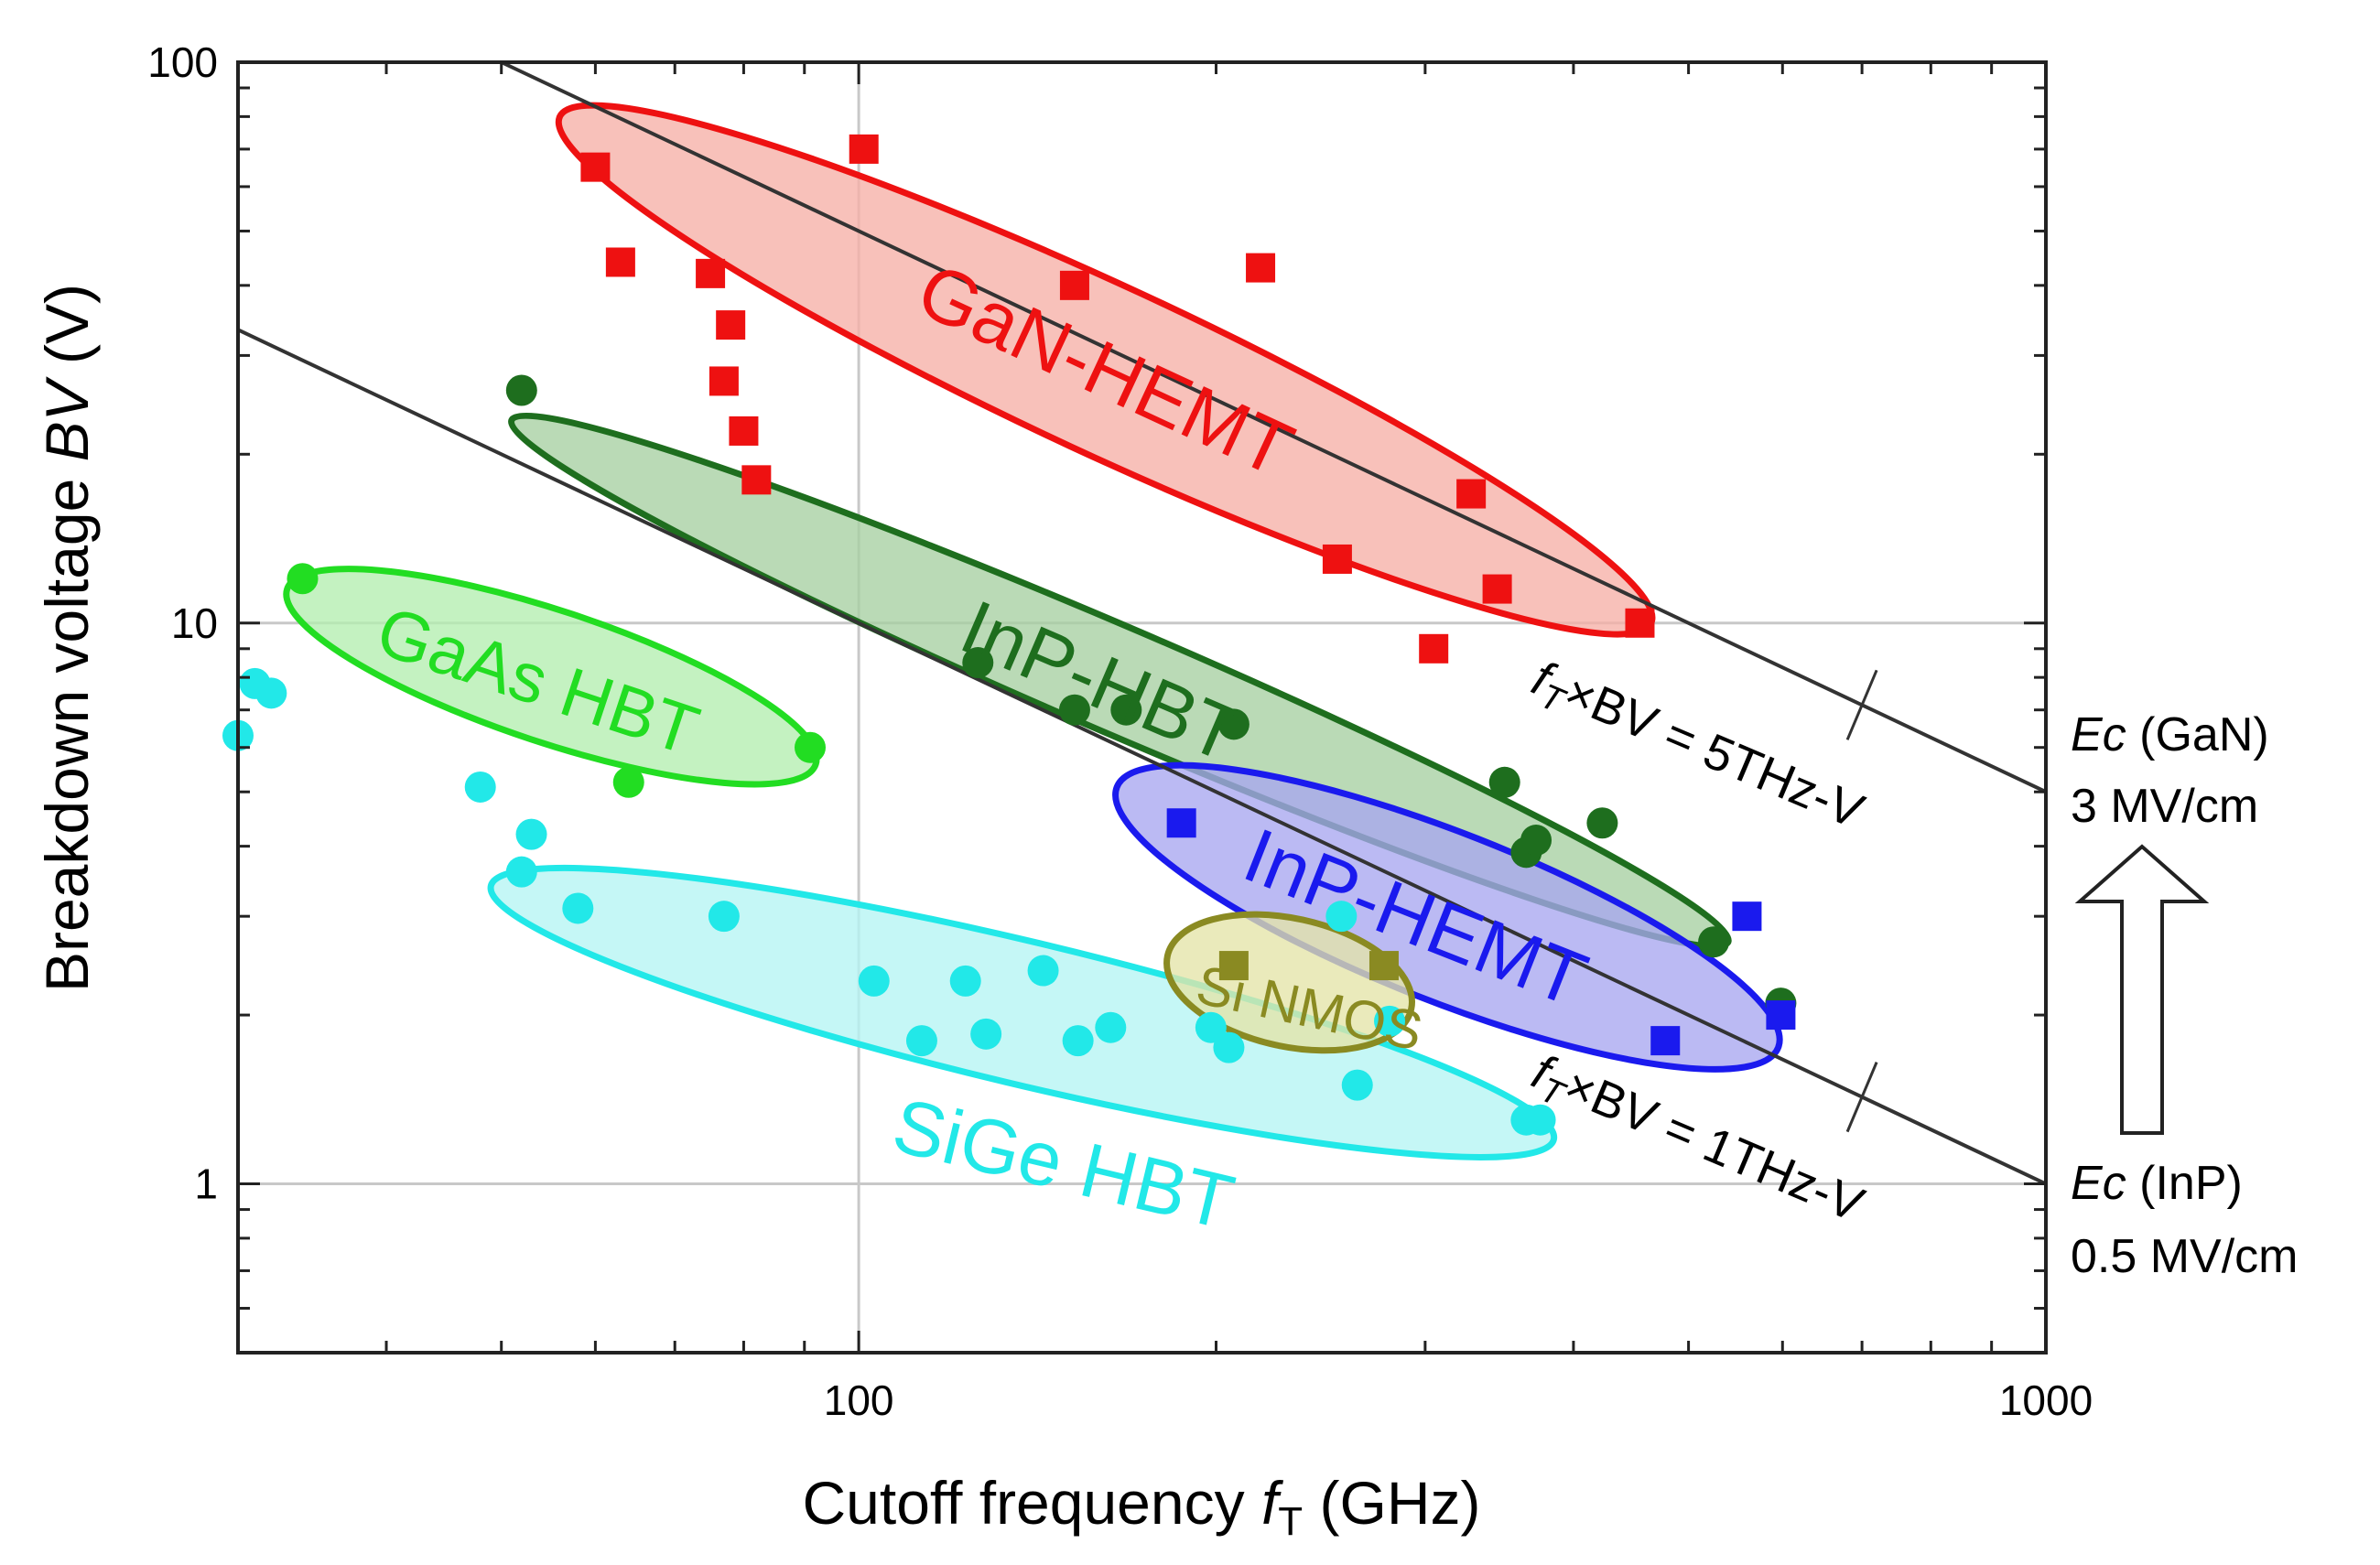  What do you see at coordinates (1400, 1503) in the screenshot?
I see `x-axis-unit: (GHz)` at bounding box center [1400, 1503].